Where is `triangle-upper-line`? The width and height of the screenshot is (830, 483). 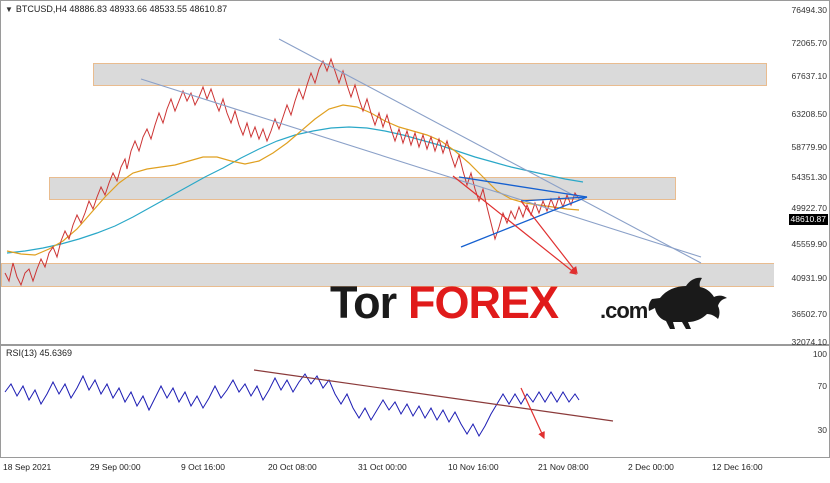
triangle-upper-line is located at coordinates (523, 187).